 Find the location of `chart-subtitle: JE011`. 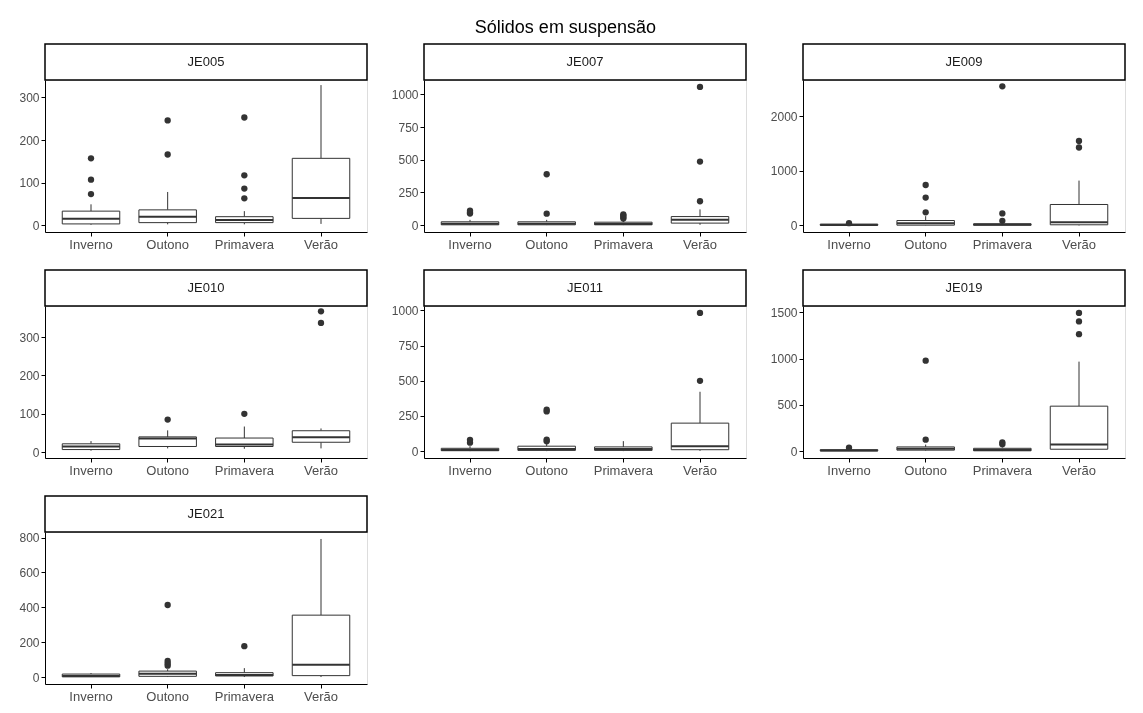

chart-subtitle: JE011 is located at coordinates (585, 287).